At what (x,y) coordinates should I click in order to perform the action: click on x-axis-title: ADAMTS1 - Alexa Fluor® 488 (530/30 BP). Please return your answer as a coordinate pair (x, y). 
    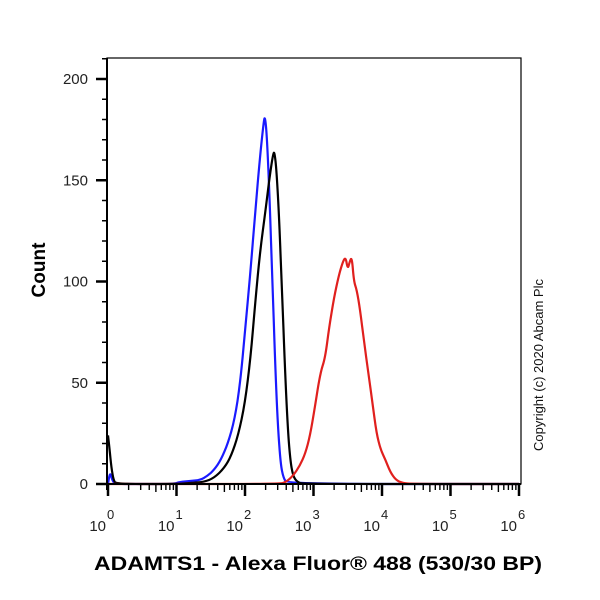
    Looking at the image, I should click on (318, 564).